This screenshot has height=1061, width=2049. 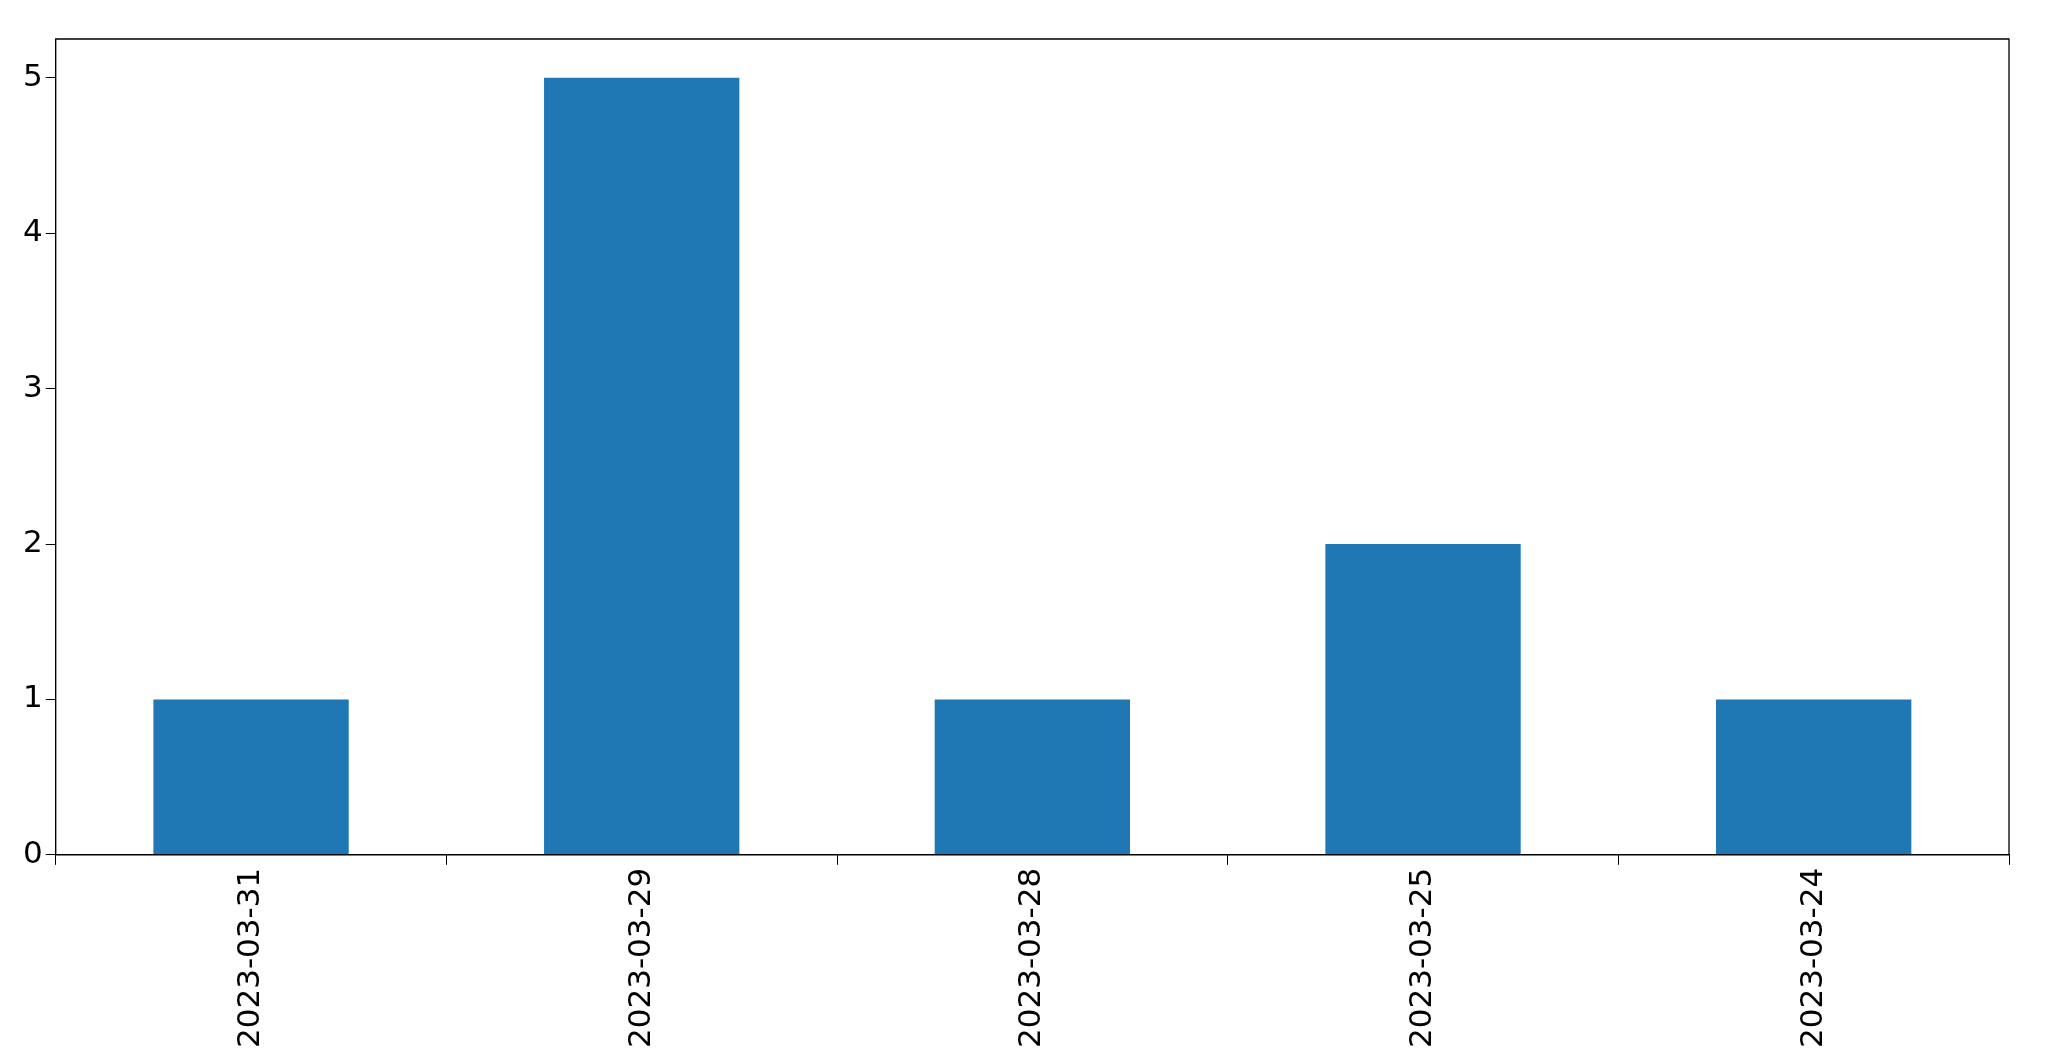 What do you see at coordinates (32, 851) in the screenshot?
I see `y-tick-label: 0` at bounding box center [32, 851].